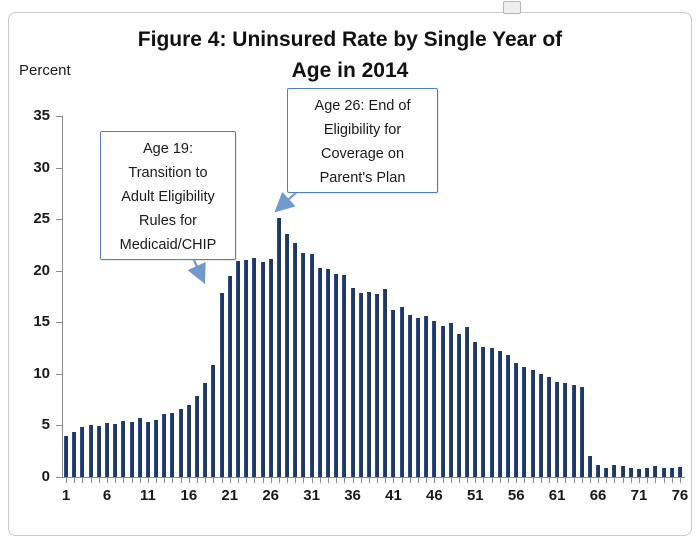 The width and height of the screenshot is (700, 543). I want to click on y-axis-tick-label: 15, so click(41, 322).